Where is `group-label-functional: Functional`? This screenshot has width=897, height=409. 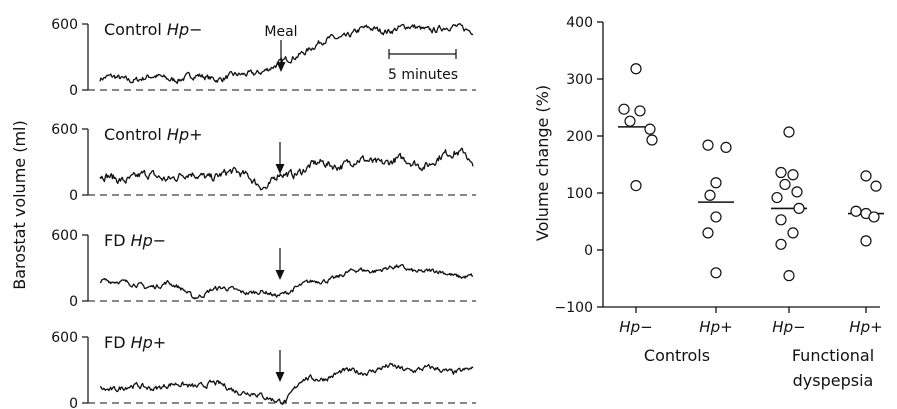
group-label-functional: Functional is located at coordinates (833, 355).